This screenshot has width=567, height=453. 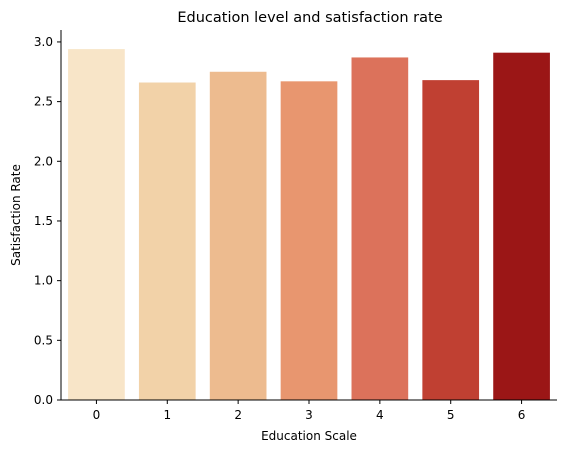 What do you see at coordinates (451, 415) in the screenshot?
I see `x-tick-label-5: 5` at bounding box center [451, 415].